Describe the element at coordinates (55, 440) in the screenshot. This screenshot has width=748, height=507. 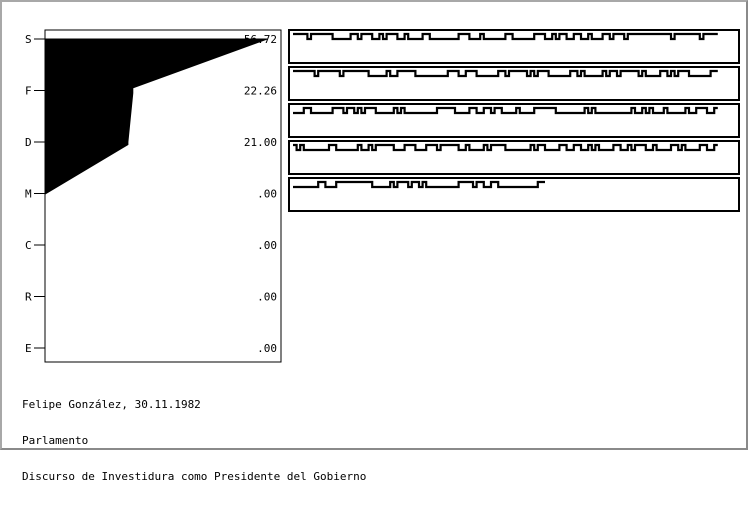
I see `caption-venue: Parlamento` at that location.